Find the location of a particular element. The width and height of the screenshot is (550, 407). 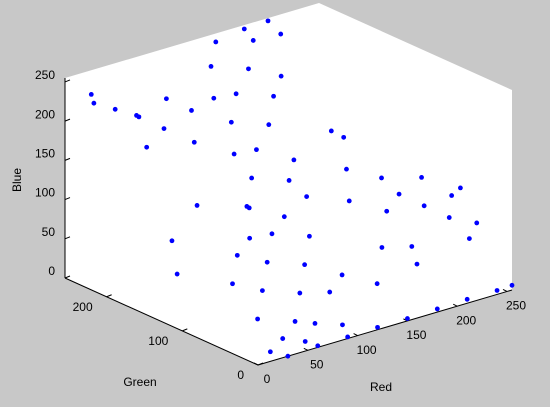

x-tick-label: 0 is located at coordinates (267, 379).